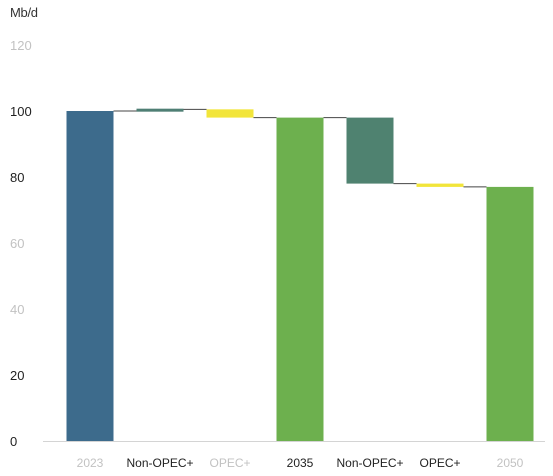 This screenshot has width=553, height=476. What do you see at coordinates (90, 463) in the screenshot?
I see `x-category-label: 2023` at bounding box center [90, 463].